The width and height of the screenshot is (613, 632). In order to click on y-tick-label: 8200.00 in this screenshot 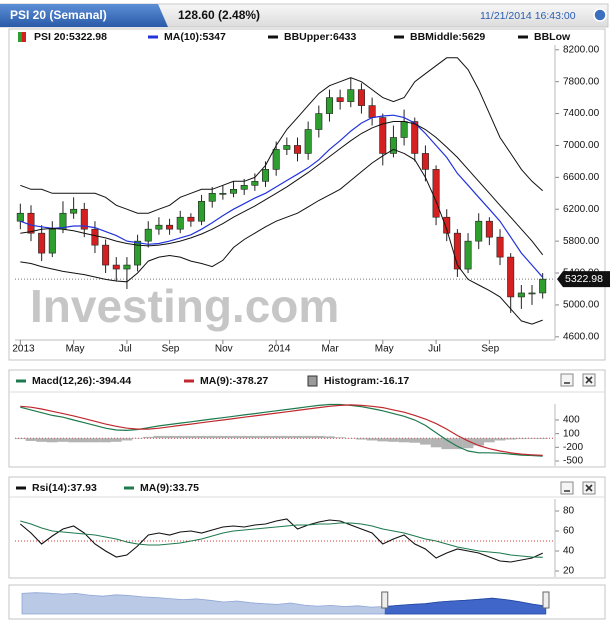, I will do `click(581, 49)`.